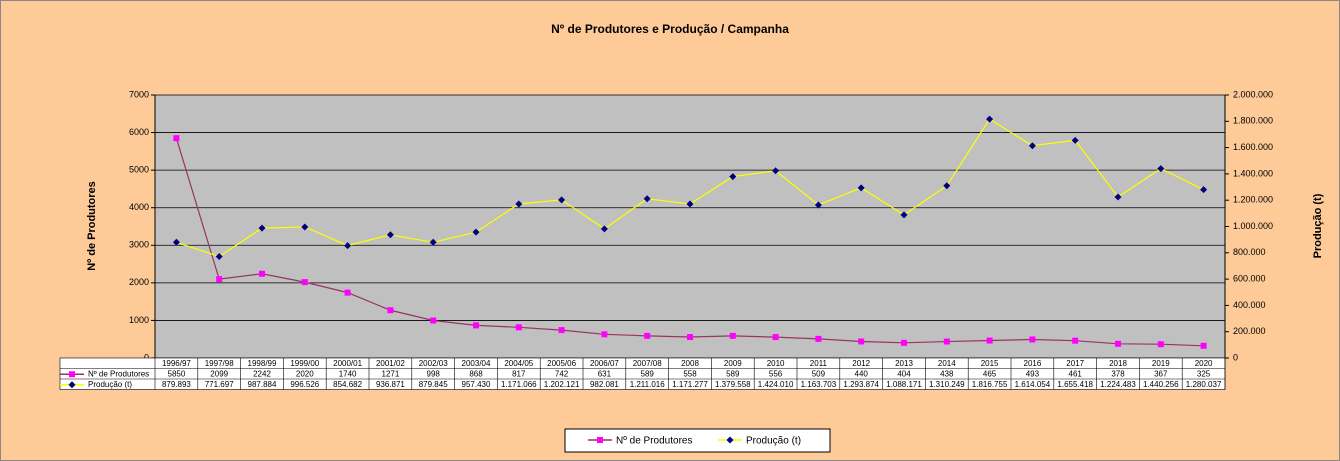  Describe the element at coordinates (562, 373) in the screenshot. I see `table-cell: 742` at that location.